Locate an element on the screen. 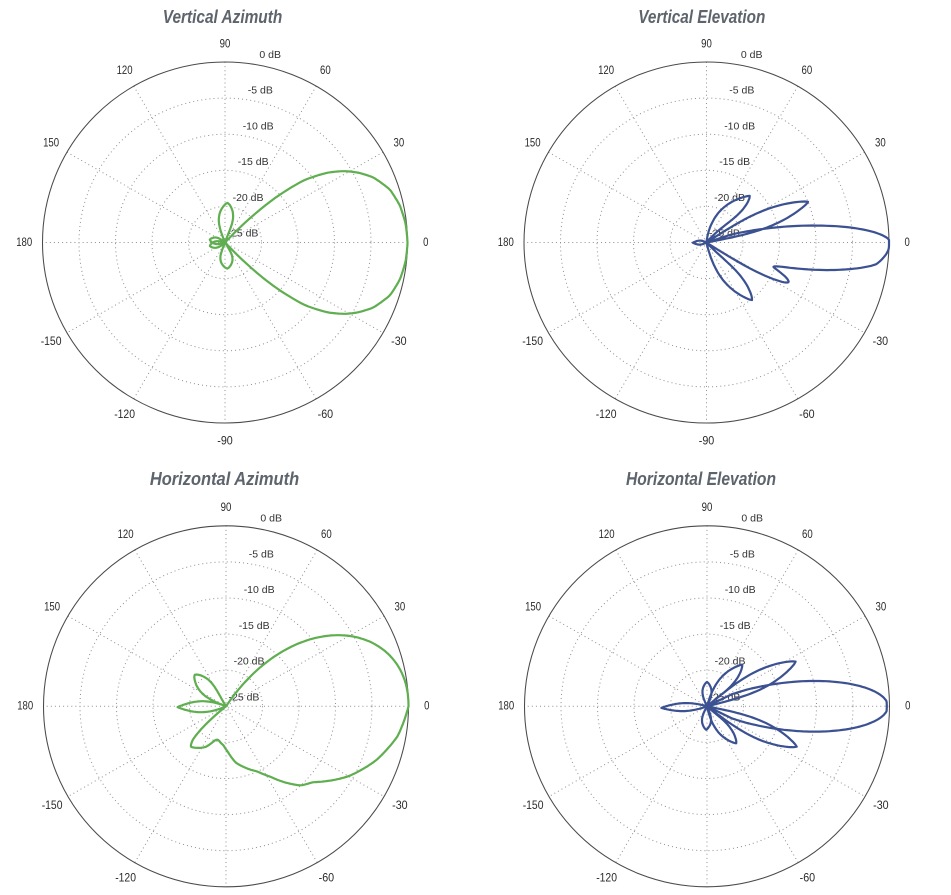  svg-text: Horizontal Elevation is located at coordinates (701, 478).